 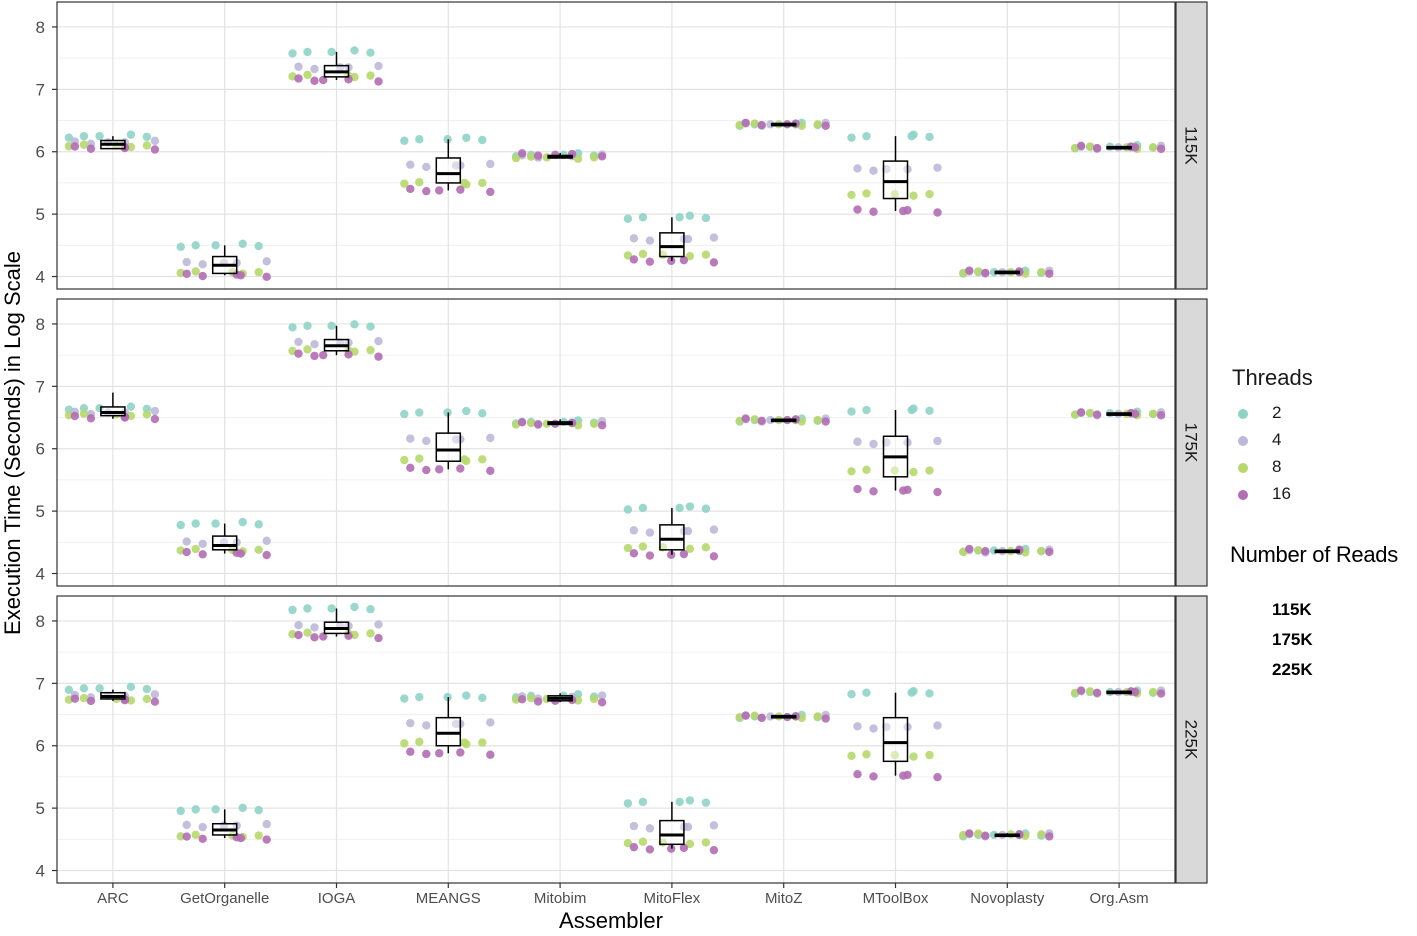 I want to click on box, so click(x=895, y=739).